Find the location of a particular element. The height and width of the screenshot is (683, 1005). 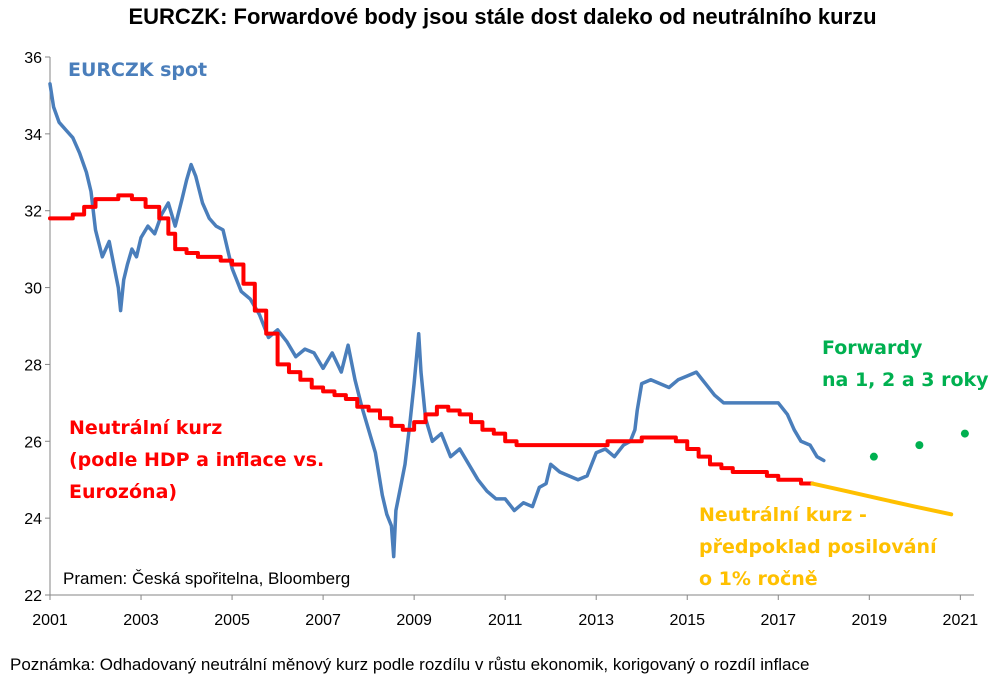

x-tick-label: 2013 is located at coordinates (596, 620).